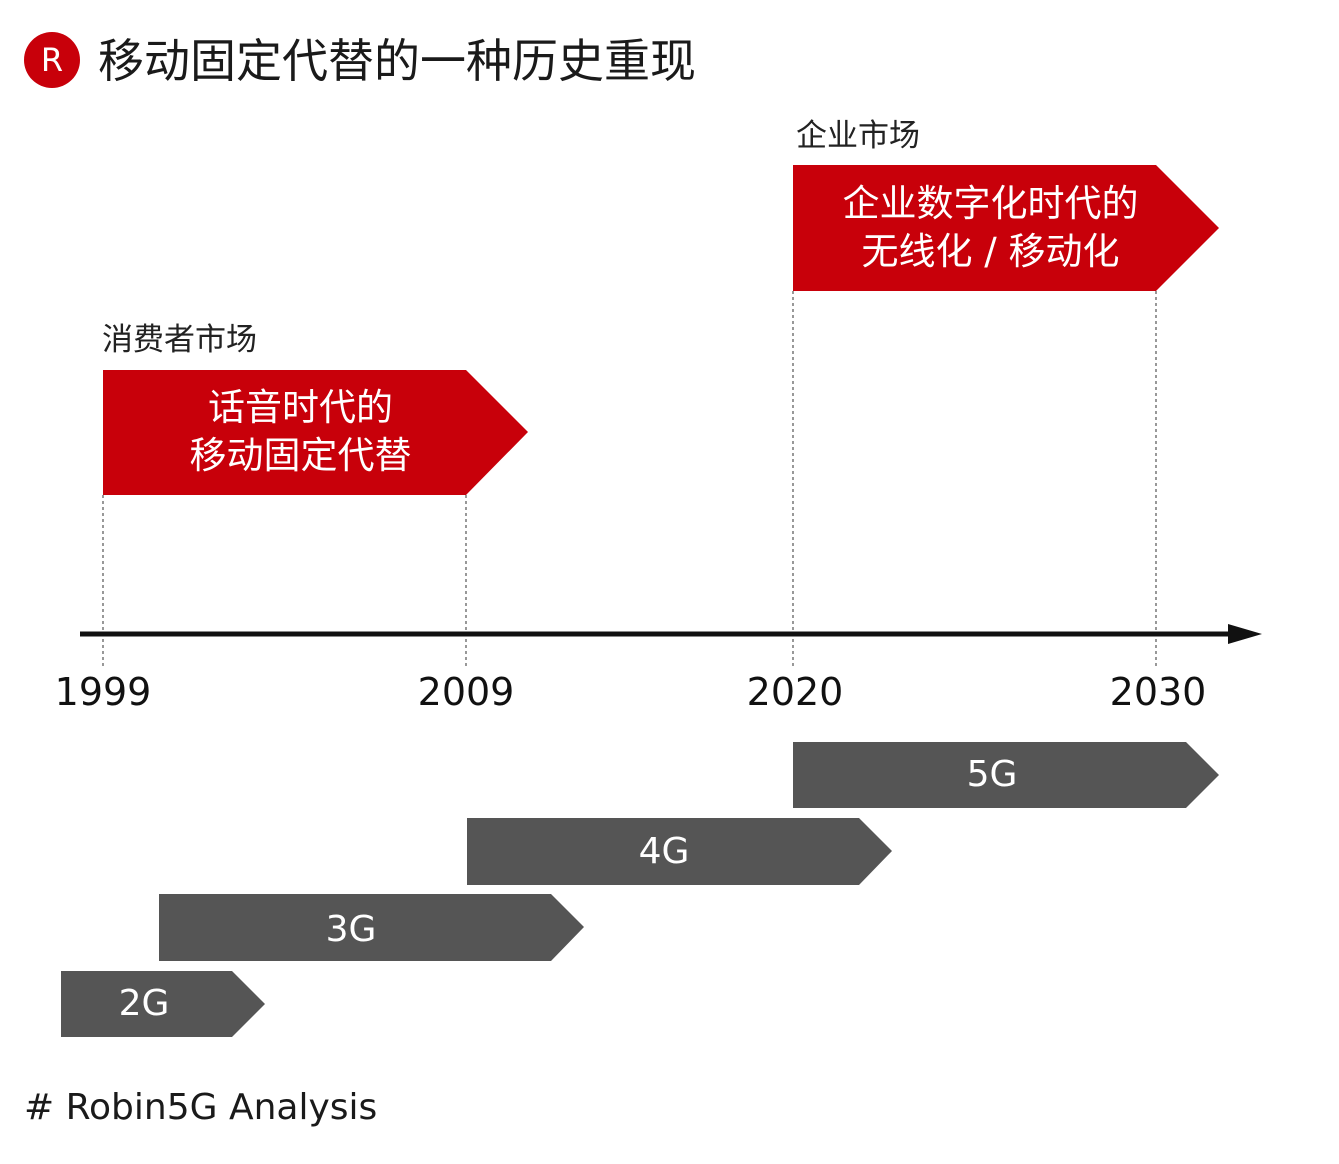 The width and height of the screenshot is (1339, 1164). I want to click on year-label-1999: 1999, so click(103, 692).